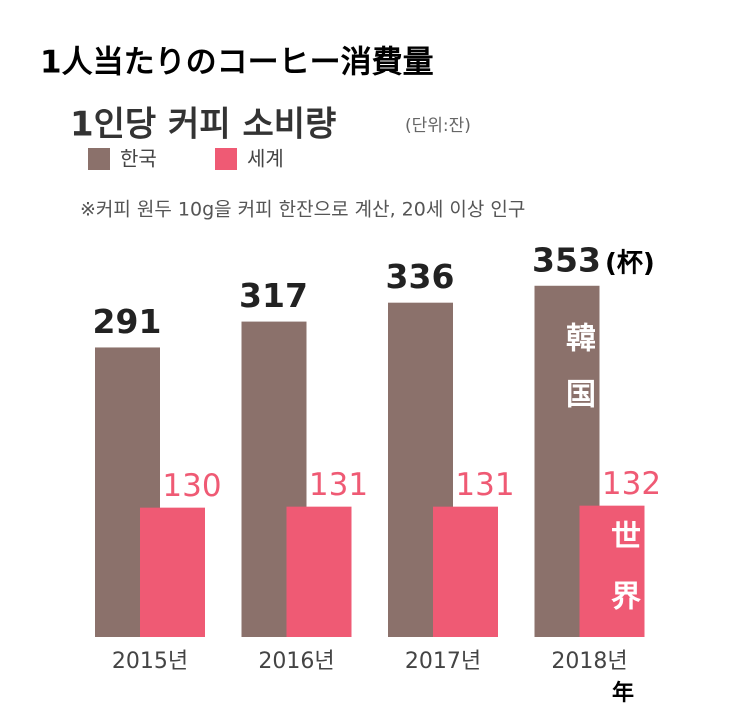 Image resolution: width=755 pixels, height=719 pixels. What do you see at coordinates (438, 126) in the screenshot?
I see `unit-note: (단위:잔)` at bounding box center [438, 126].